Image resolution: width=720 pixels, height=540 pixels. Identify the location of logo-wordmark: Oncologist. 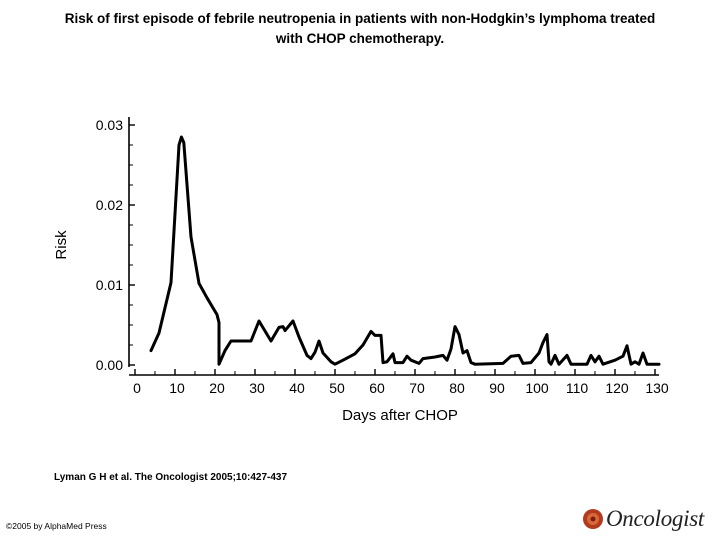
(655, 518).